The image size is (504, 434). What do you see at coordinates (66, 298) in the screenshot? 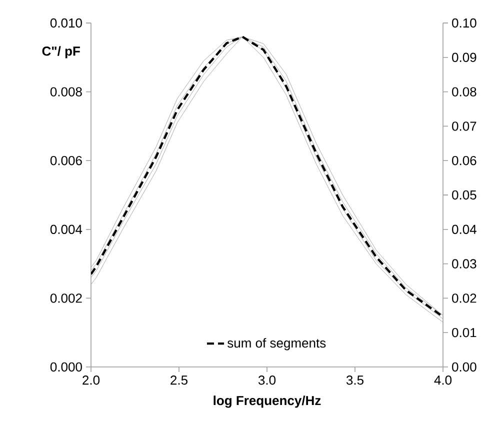
I see `y-tick-label: 0.002` at bounding box center [66, 298].